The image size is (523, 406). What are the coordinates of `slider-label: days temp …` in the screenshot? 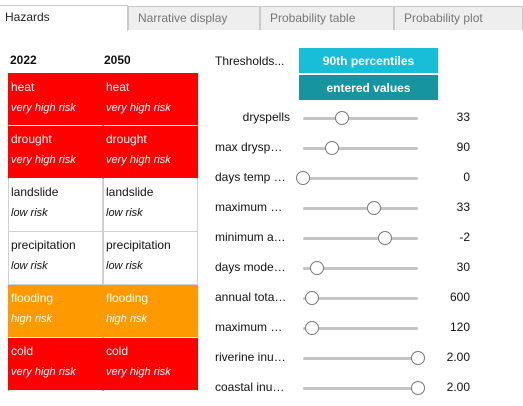 It's located at (250, 177).